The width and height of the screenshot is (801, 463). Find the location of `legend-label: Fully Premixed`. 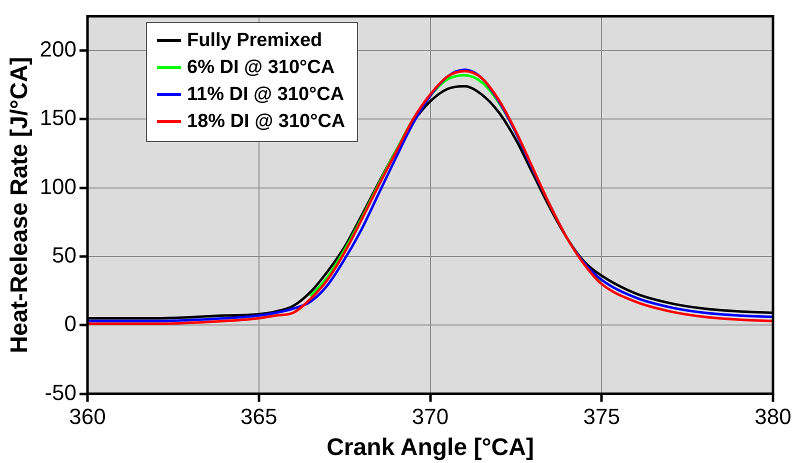

legend-label: Fully Premixed is located at coordinates (254, 41).